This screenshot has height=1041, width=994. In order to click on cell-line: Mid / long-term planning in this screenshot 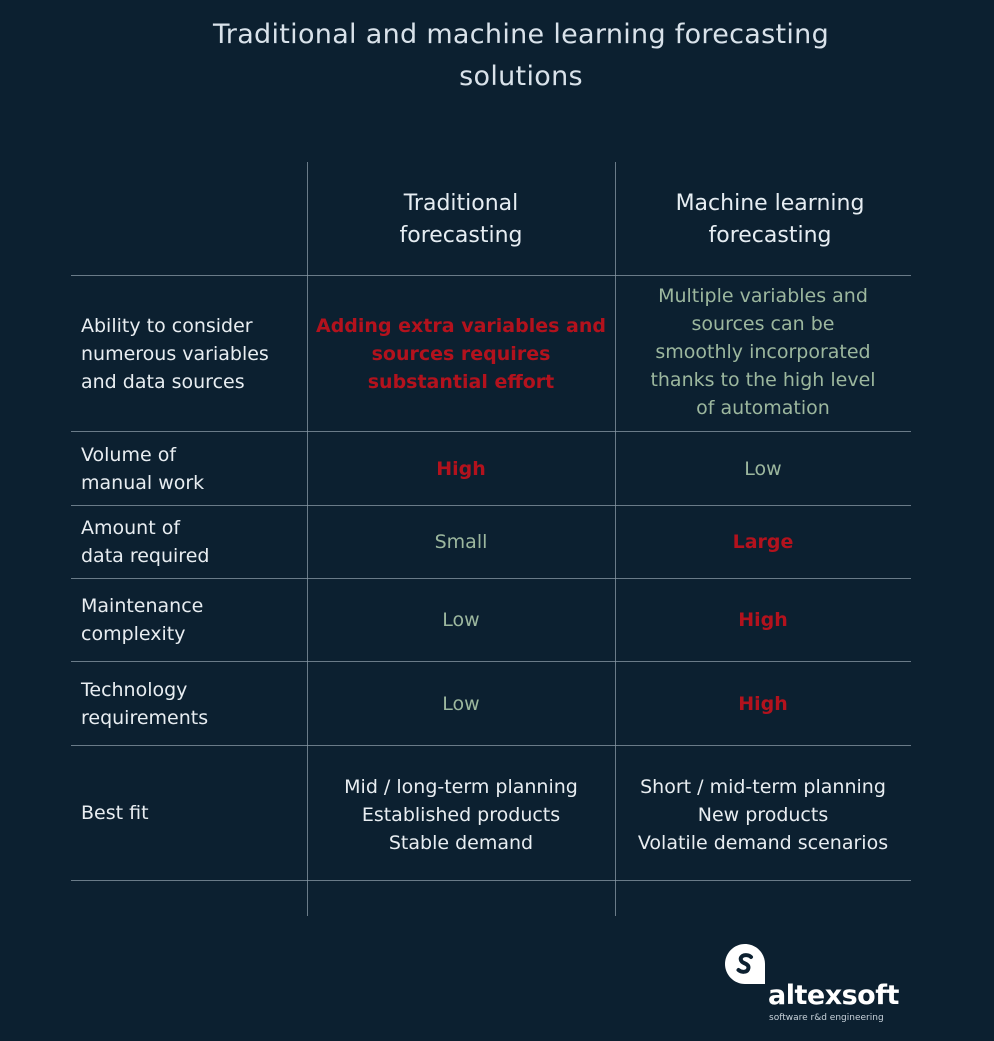, I will do `click(461, 787)`.